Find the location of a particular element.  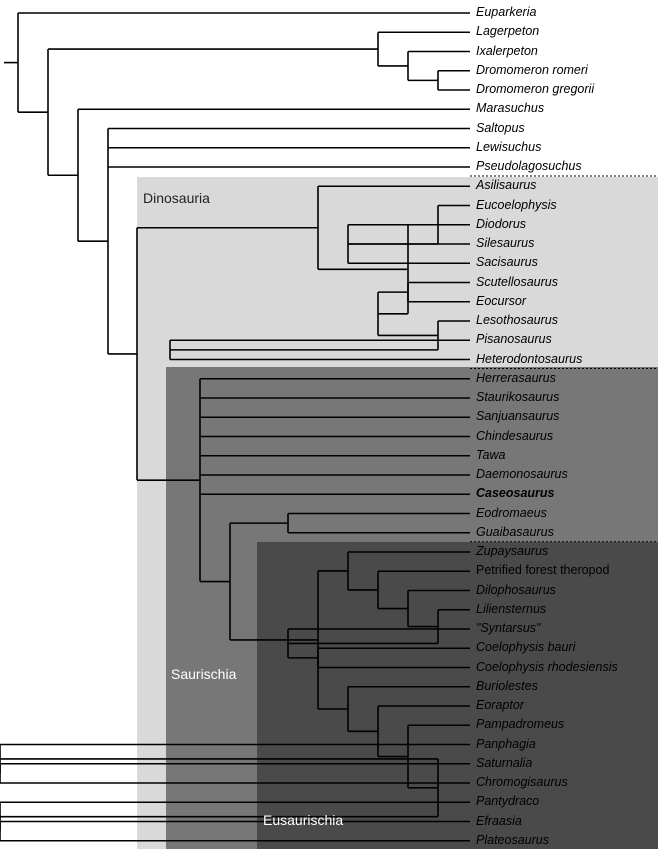

taxon-label: Panphagia is located at coordinates (506, 743).